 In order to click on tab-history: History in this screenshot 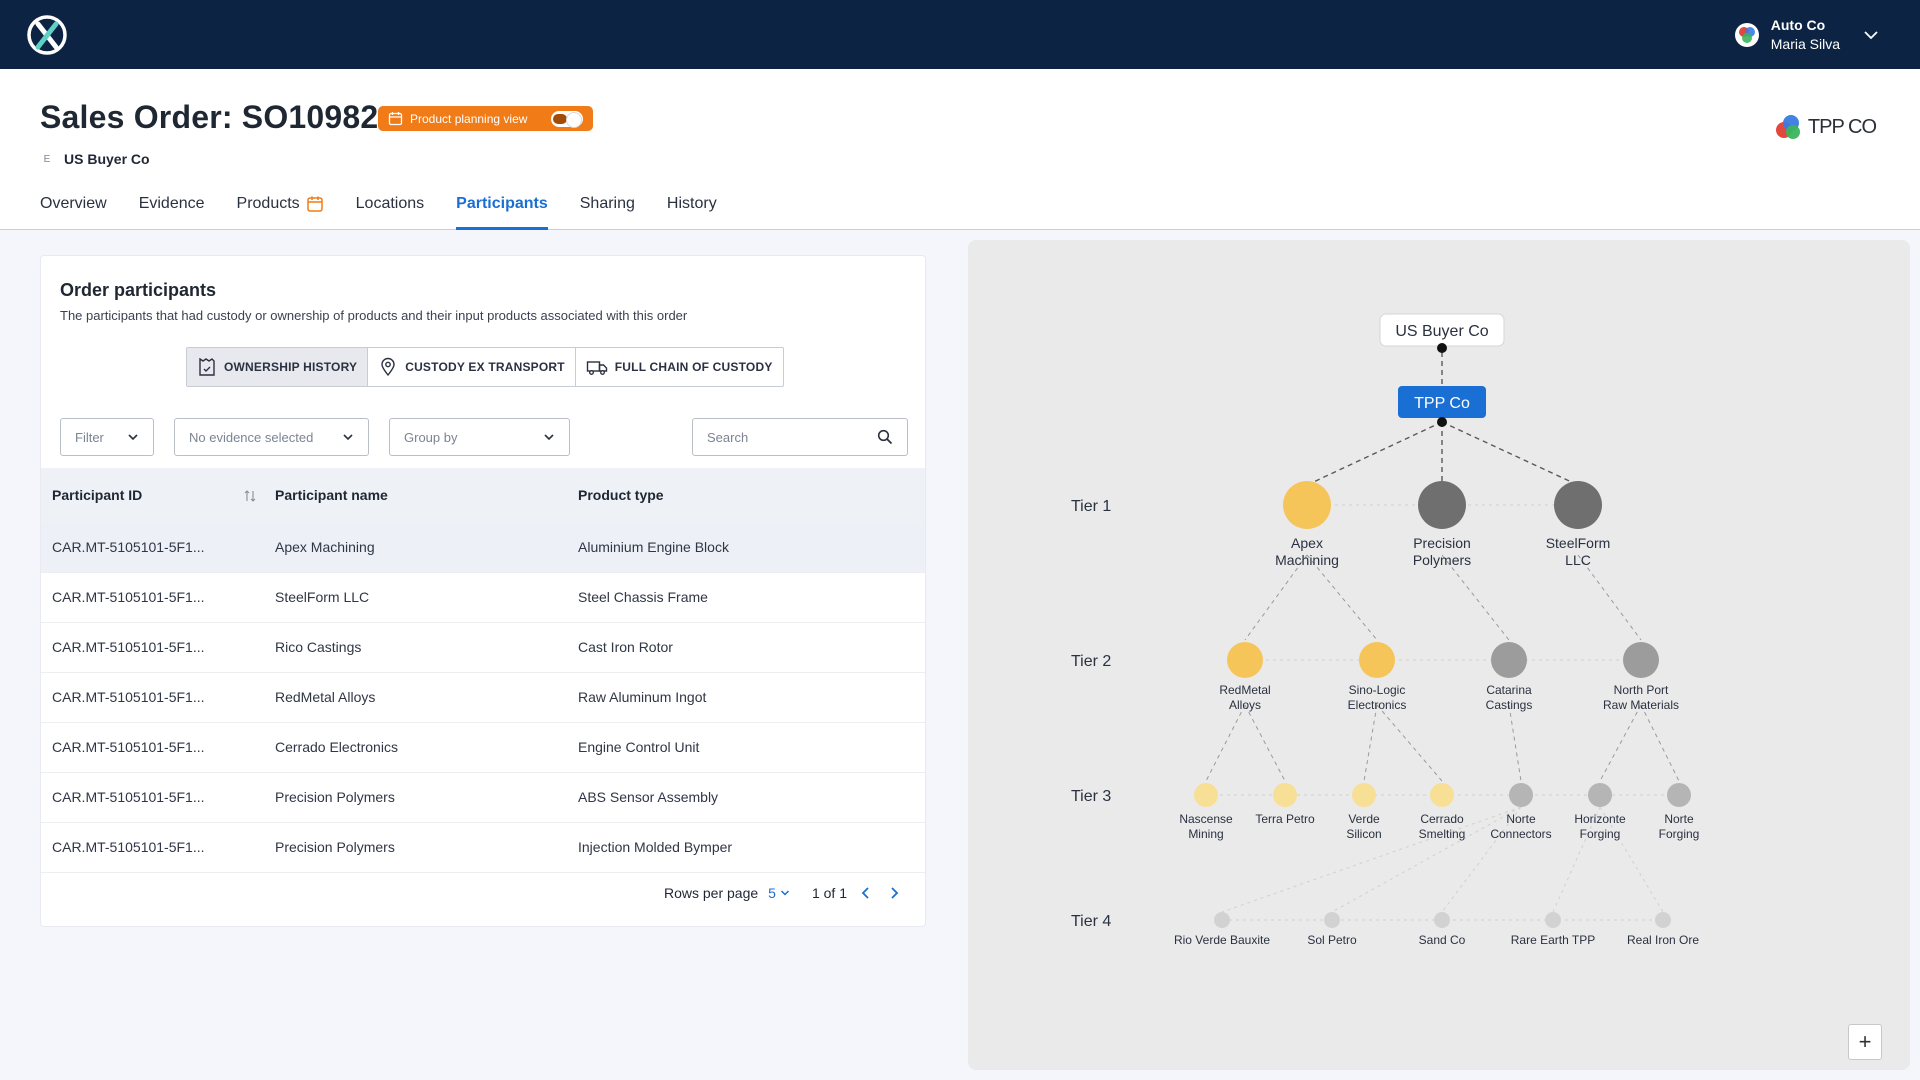, I will do `click(692, 212)`.